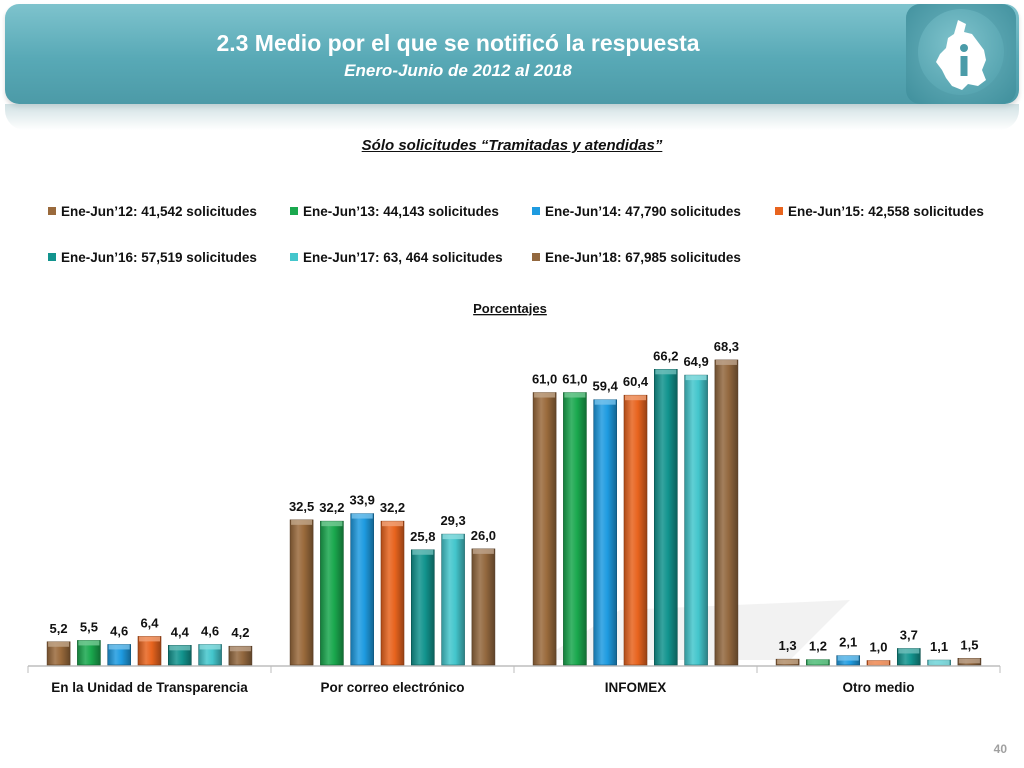 This screenshot has width=1024, height=768. What do you see at coordinates (512, 117) in the screenshot?
I see `header-reflection` at bounding box center [512, 117].